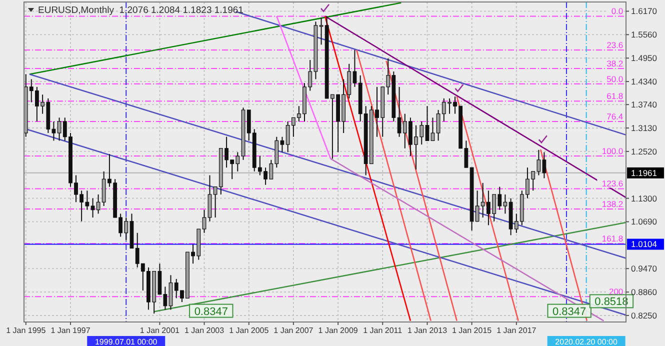 The image size is (665, 346). What do you see at coordinates (516, 330) in the screenshot?
I see `x-tick-label: 1 Jan 2017` at bounding box center [516, 330].